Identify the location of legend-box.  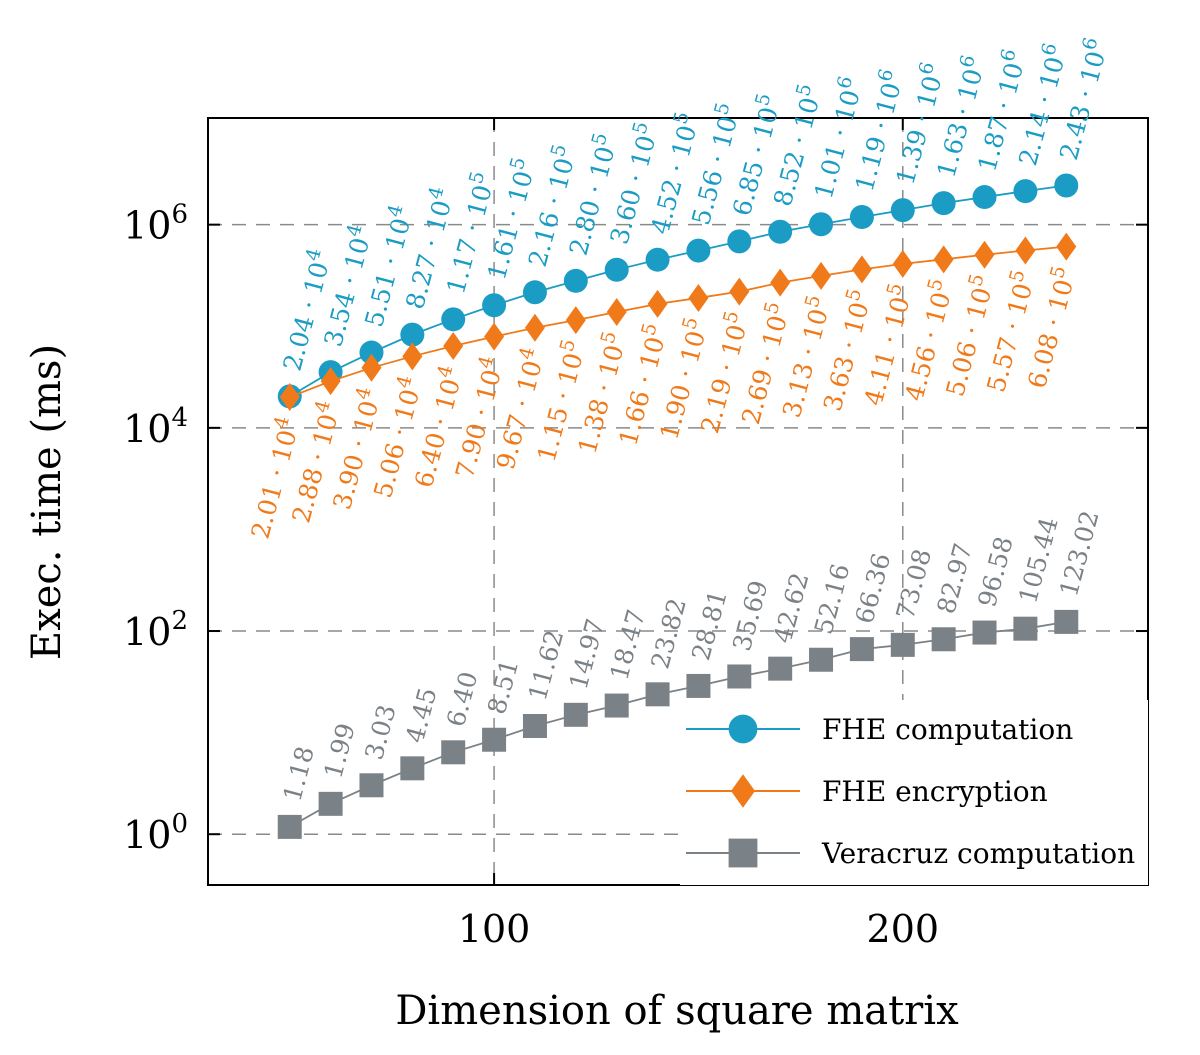
(914, 792).